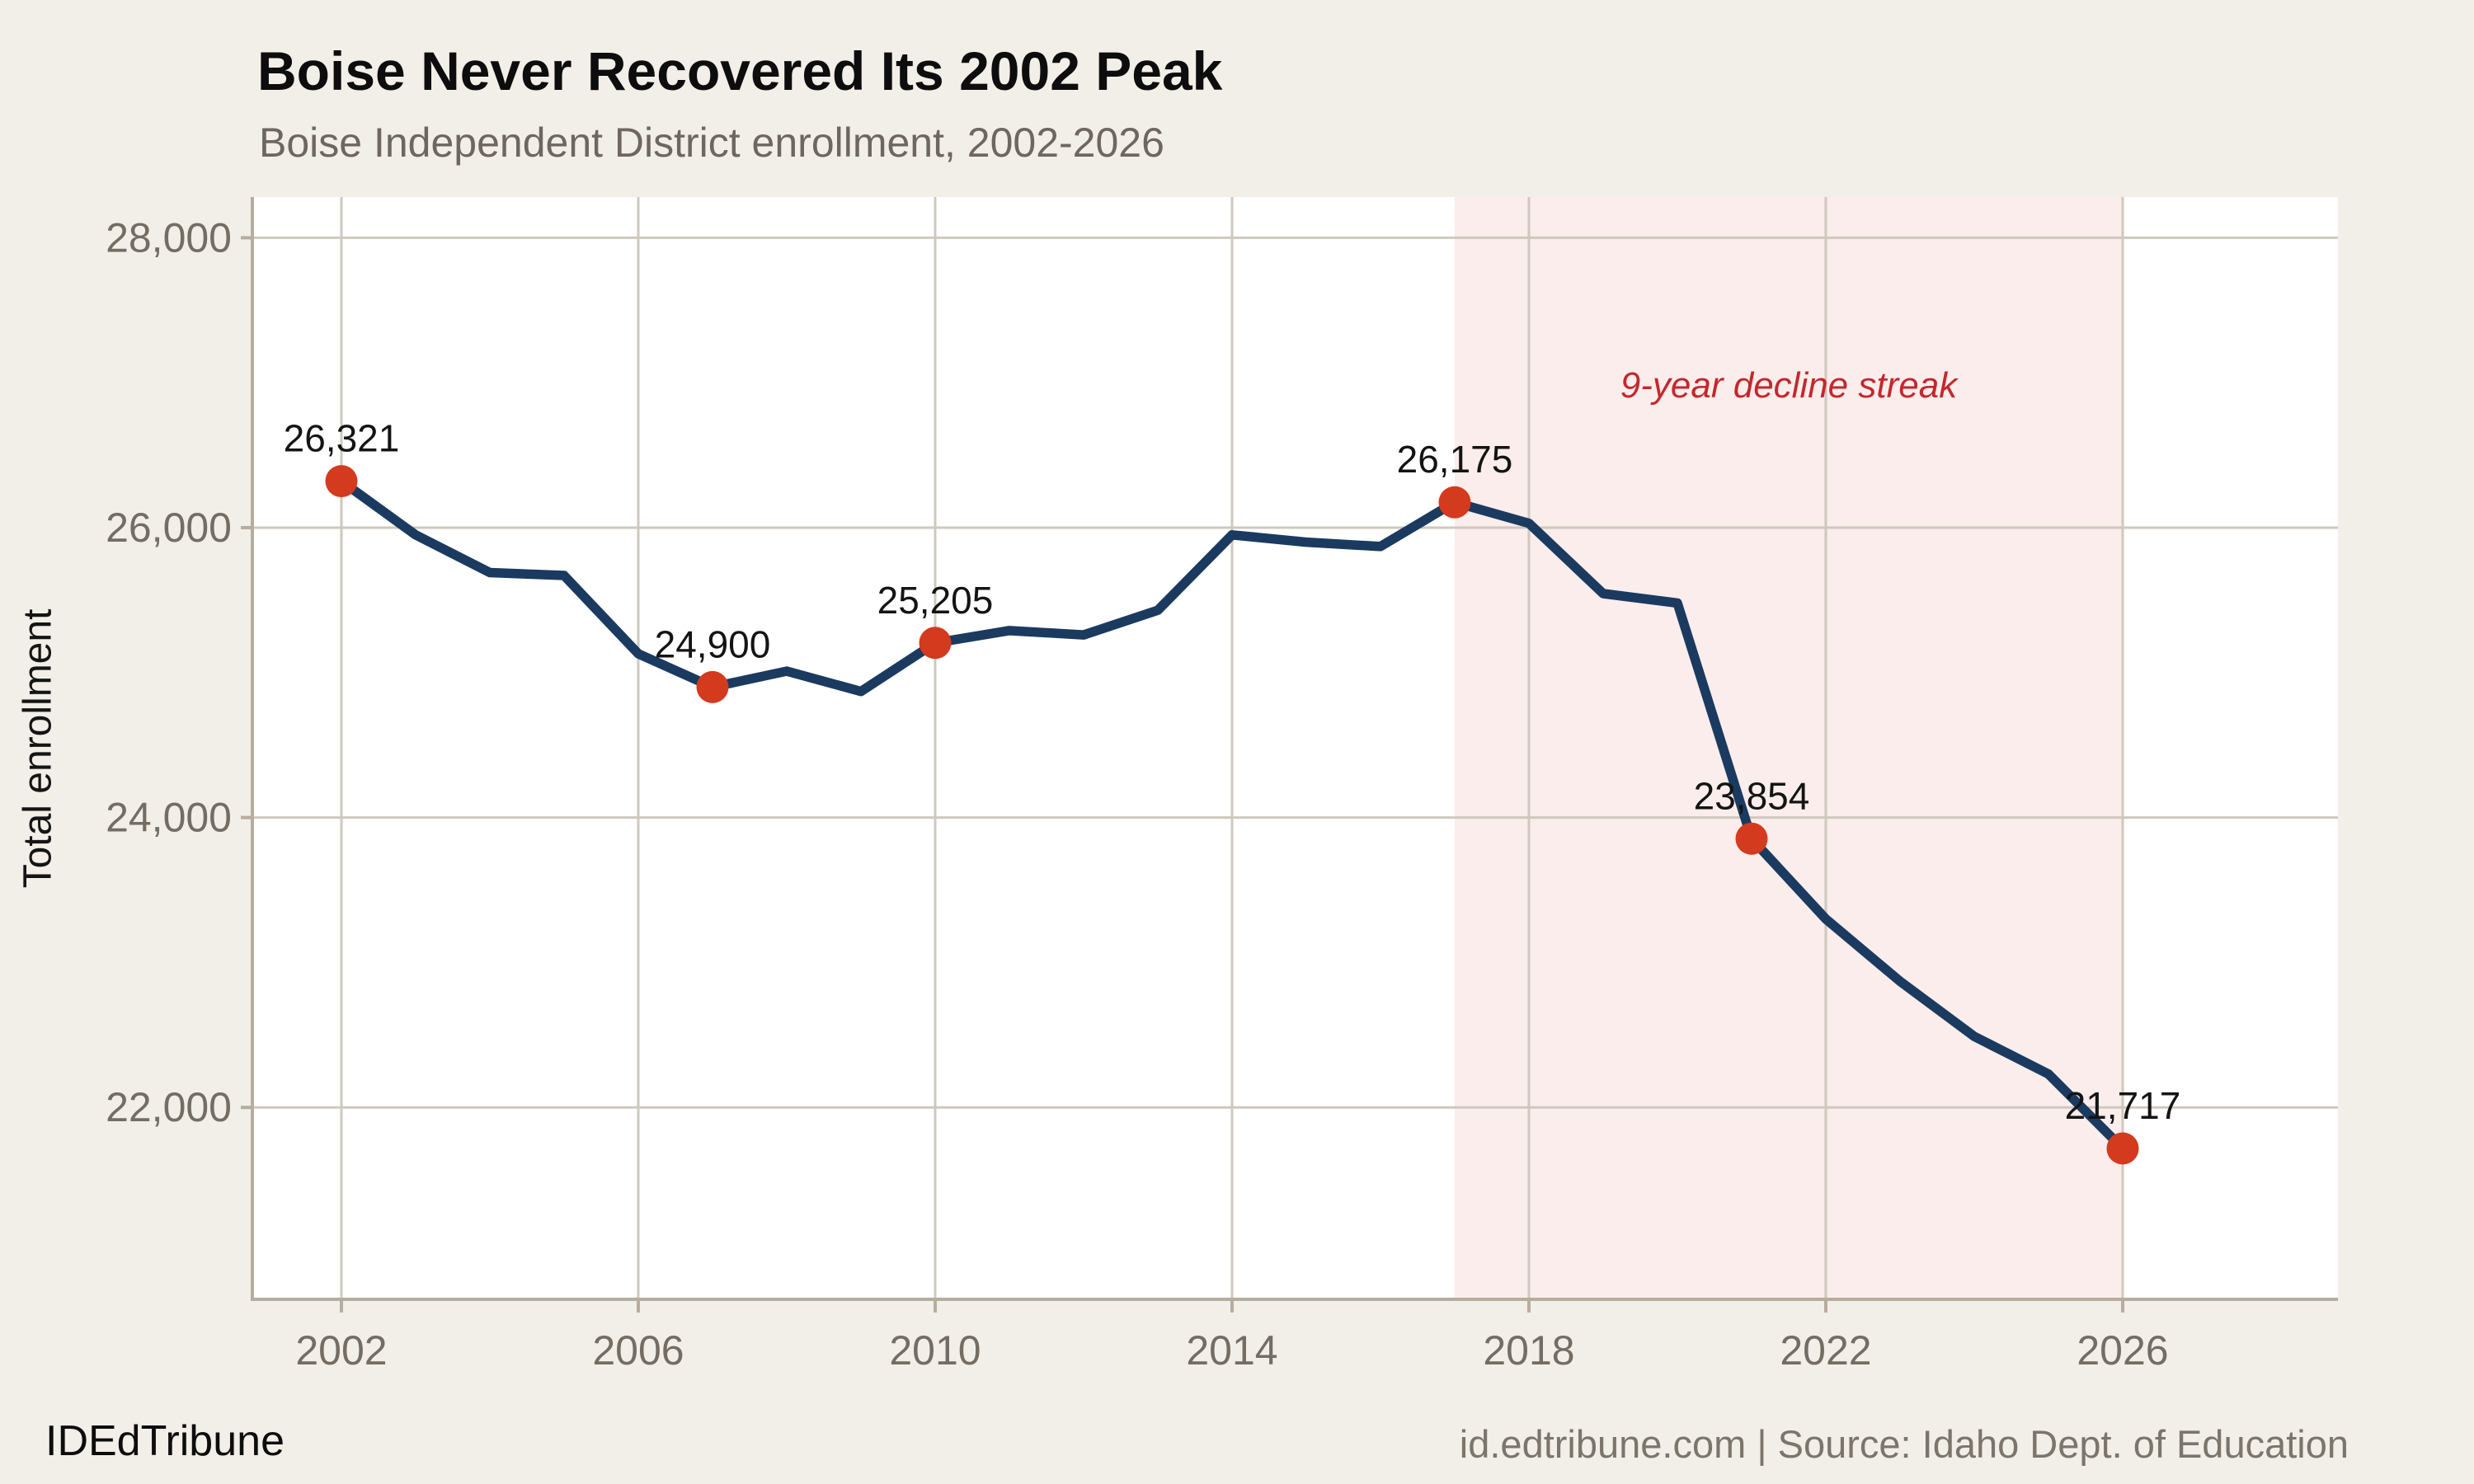 Image resolution: width=2474 pixels, height=1484 pixels. Describe the element at coordinates (169, 1107) in the screenshot. I see `y-tick-label: 22,000` at that location.